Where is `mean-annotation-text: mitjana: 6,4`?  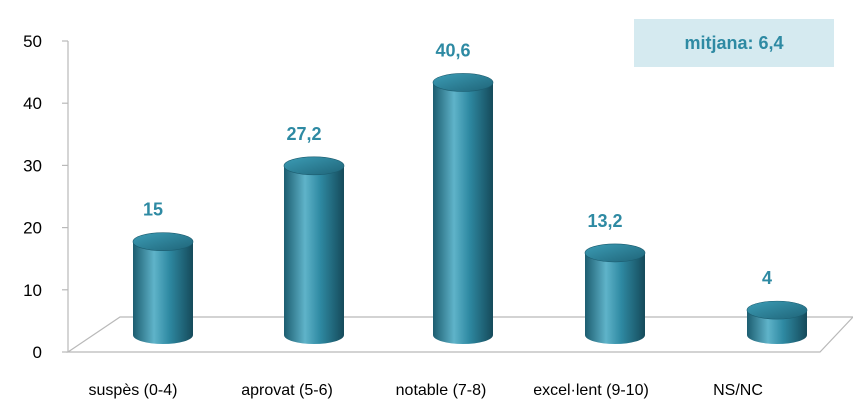
mean-annotation-text: mitjana: 6,4 is located at coordinates (734, 42).